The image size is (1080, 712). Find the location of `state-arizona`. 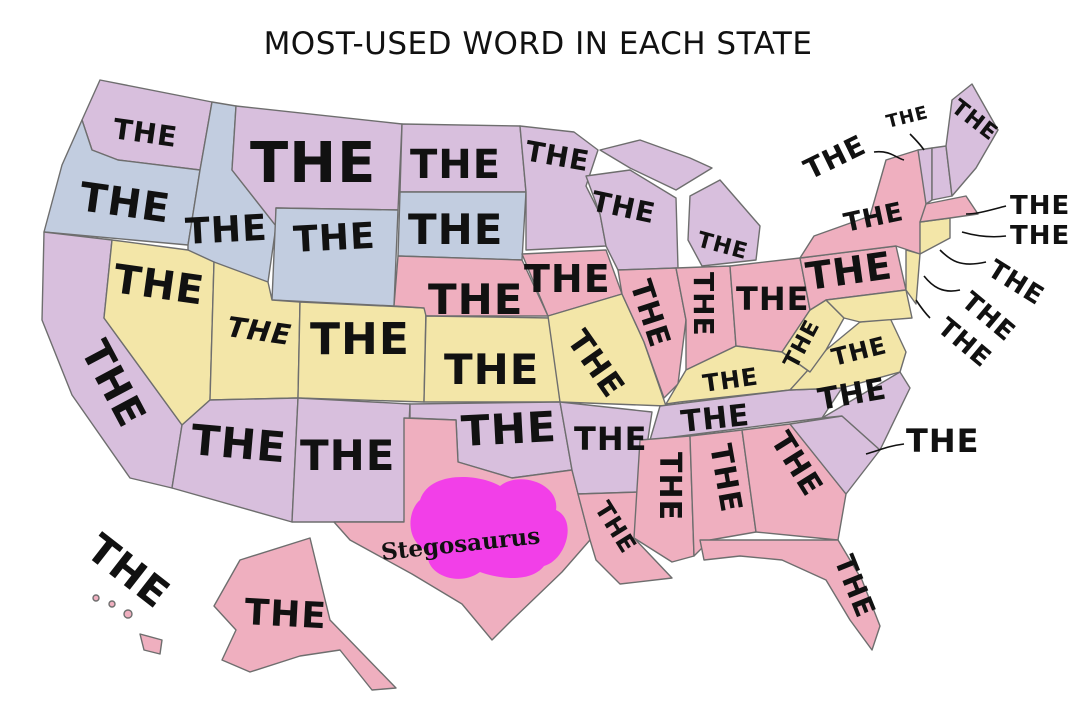

state-arizona is located at coordinates (235, 460).